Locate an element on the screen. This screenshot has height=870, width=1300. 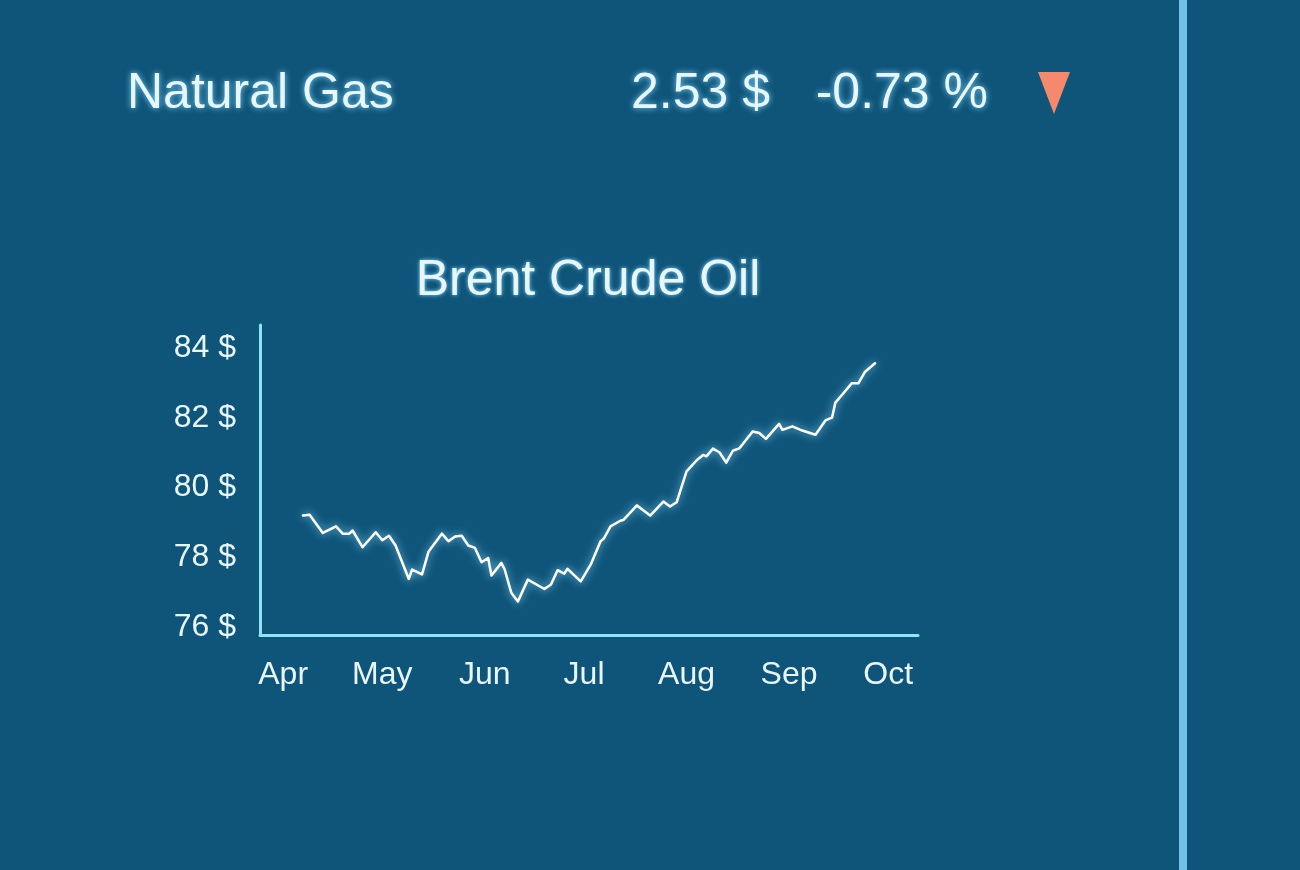
y-tick-label: 78 $ is located at coordinates (205, 554).